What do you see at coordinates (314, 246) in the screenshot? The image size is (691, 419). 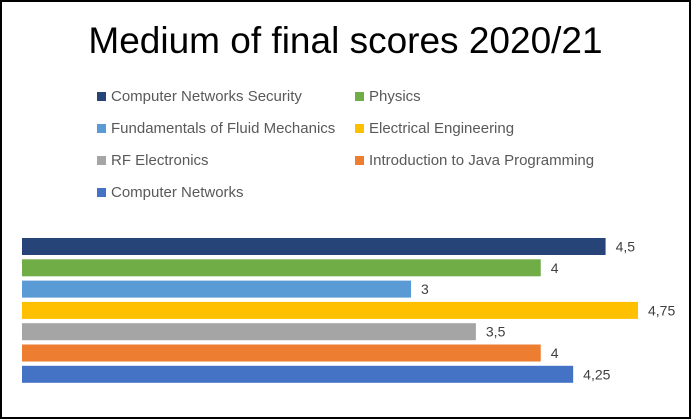 I see `bar-computer-networks-security` at bounding box center [314, 246].